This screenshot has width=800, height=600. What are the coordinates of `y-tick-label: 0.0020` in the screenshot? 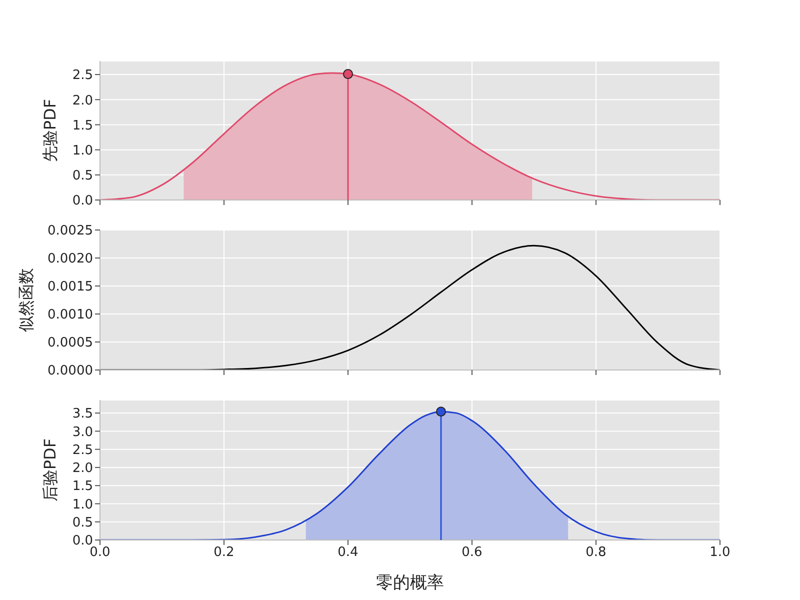 It's located at (70, 259).